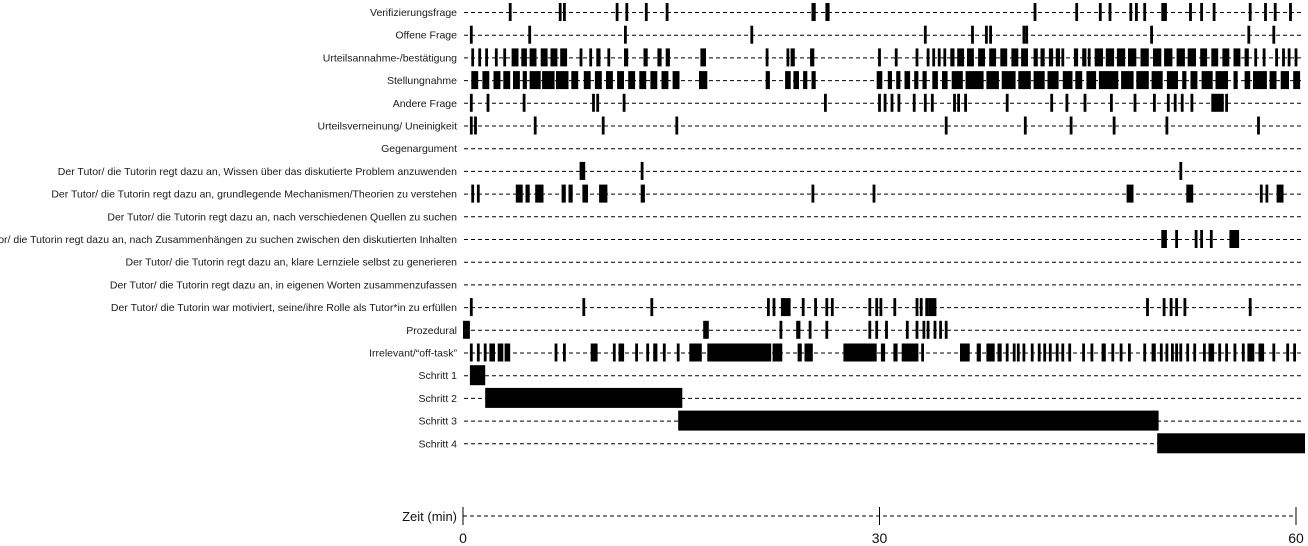 This screenshot has width=1308, height=546. I want to click on timeline-row: Schritt 3, so click(861, 420).